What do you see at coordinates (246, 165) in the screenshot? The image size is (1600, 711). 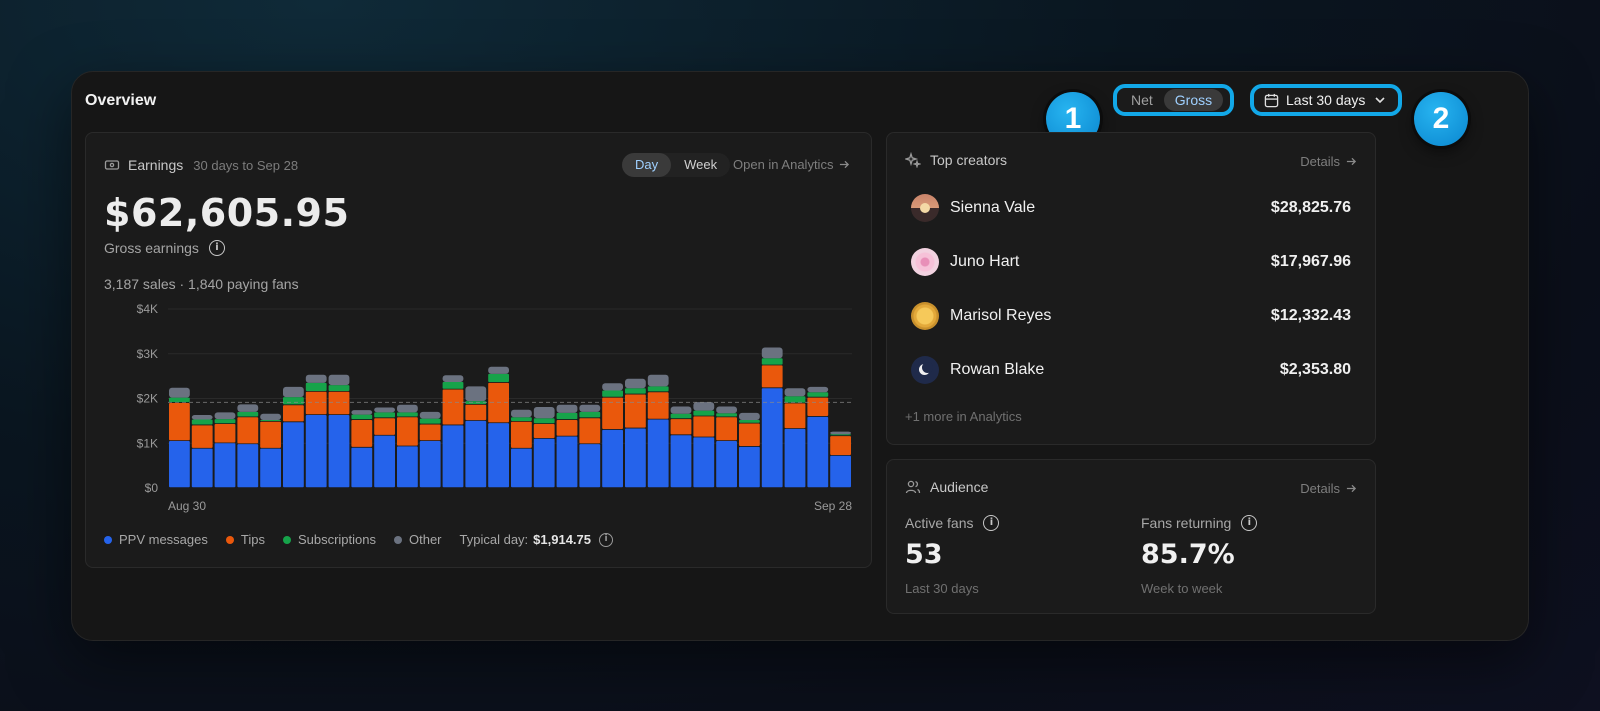 I see `earnings-period: 30 days to Sep 28` at bounding box center [246, 165].